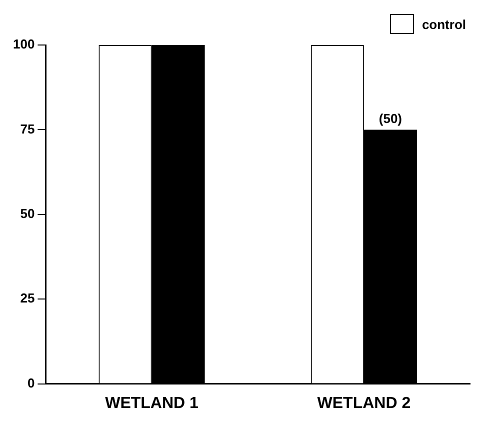 Image resolution: width=480 pixels, height=433 pixels. I want to click on y-tick-label: 50, so click(27, 213).